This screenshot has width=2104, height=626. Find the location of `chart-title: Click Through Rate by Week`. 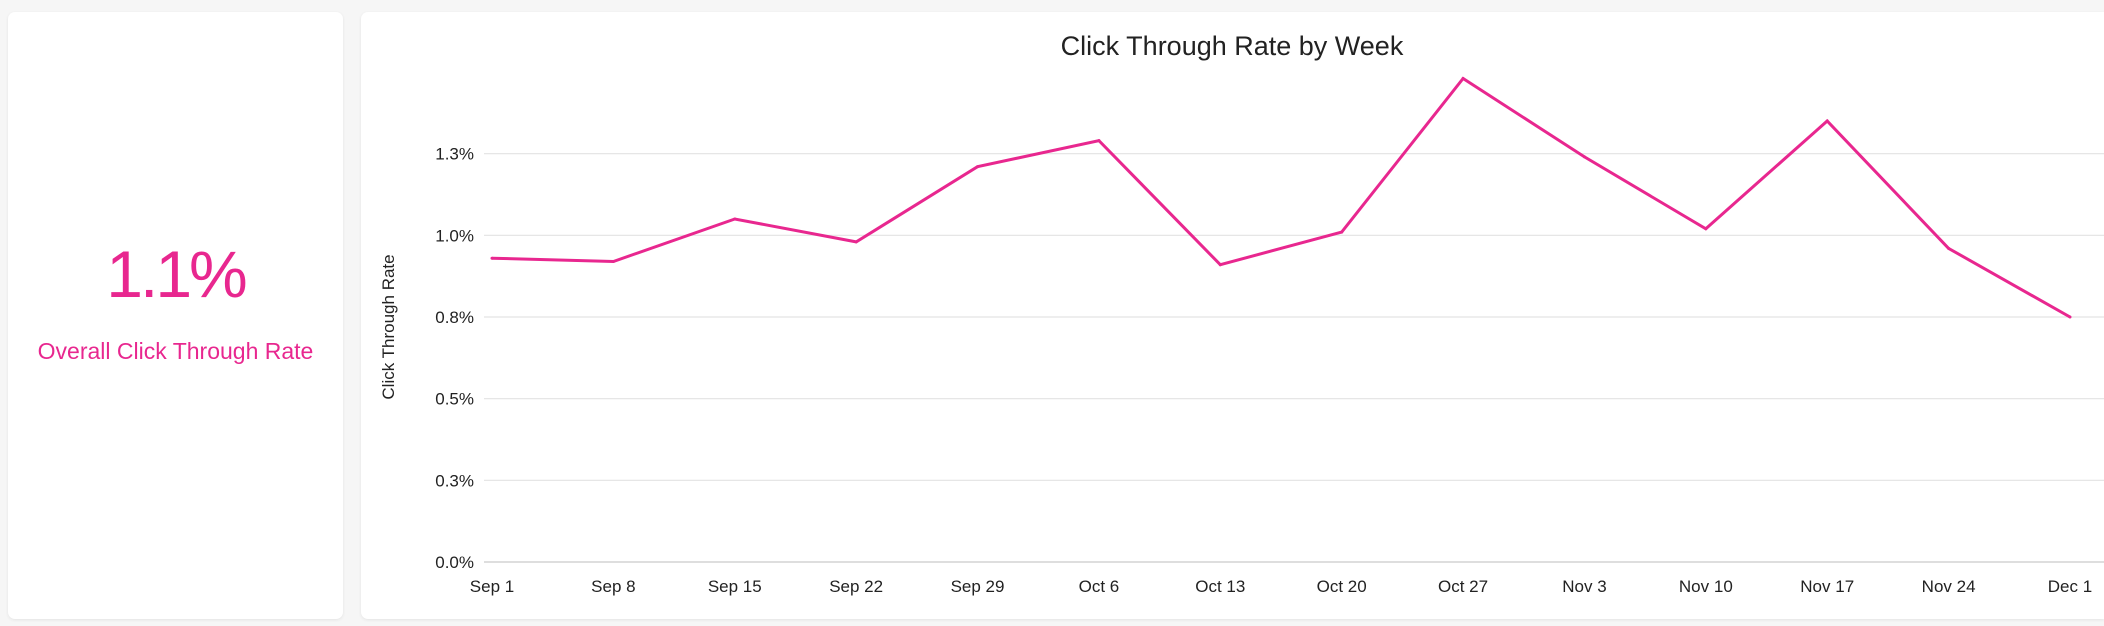

chart-title: Click Through Rate by Week is located at coordinates (1232, 46).